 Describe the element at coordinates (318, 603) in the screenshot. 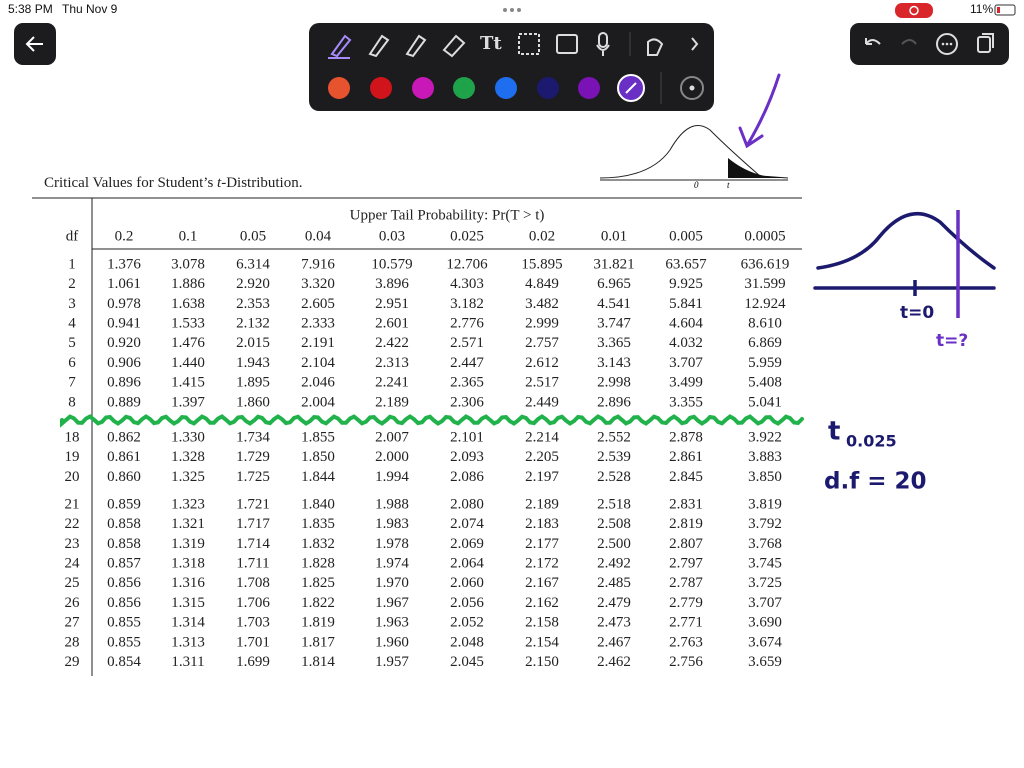

I see `value-cell: 1.822` at that location.